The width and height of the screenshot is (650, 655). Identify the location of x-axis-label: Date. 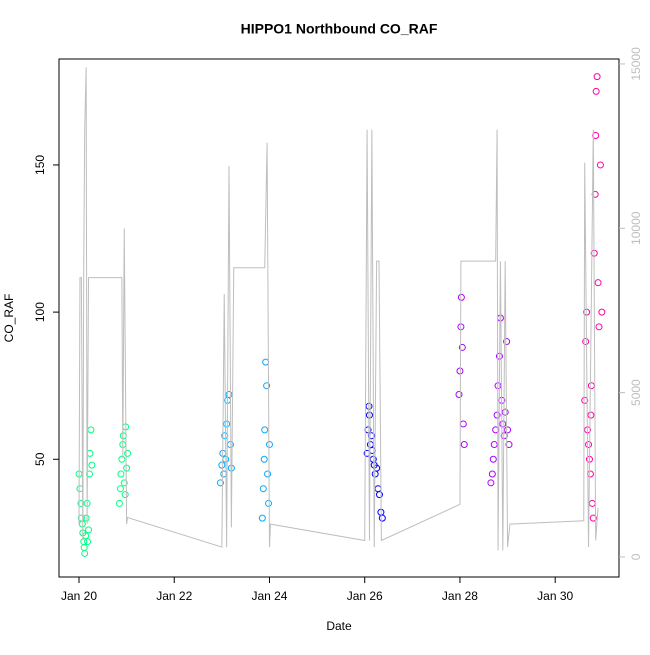
(339, 626).